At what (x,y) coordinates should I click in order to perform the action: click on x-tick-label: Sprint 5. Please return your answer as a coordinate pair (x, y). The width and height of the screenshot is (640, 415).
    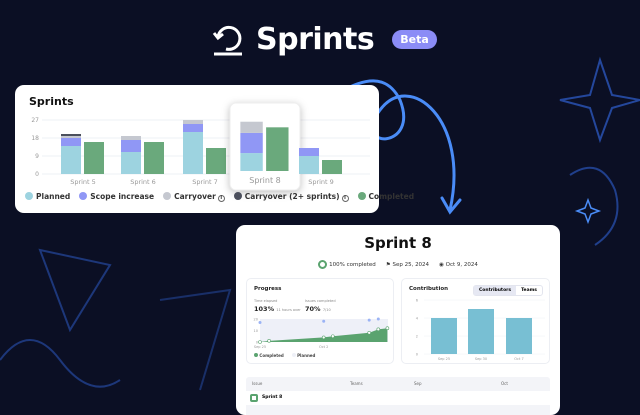
    Looking at the image, I should click on (83, 182).